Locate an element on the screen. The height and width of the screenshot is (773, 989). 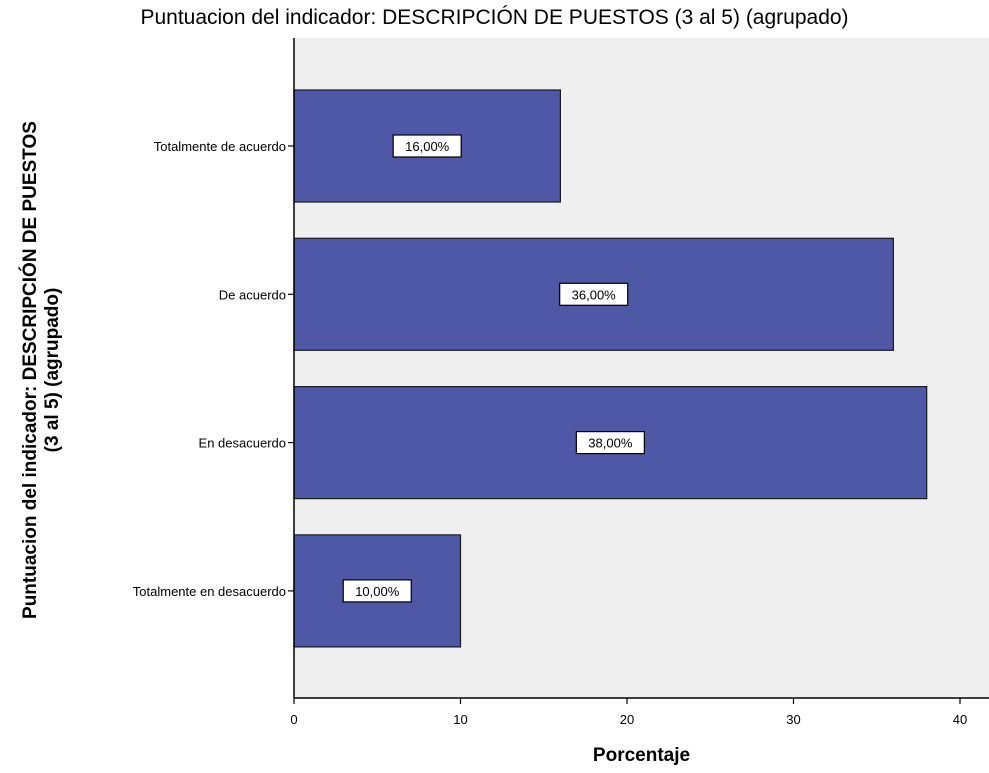
x-tick-label-2: 20 is located at coordinates (627, 719).